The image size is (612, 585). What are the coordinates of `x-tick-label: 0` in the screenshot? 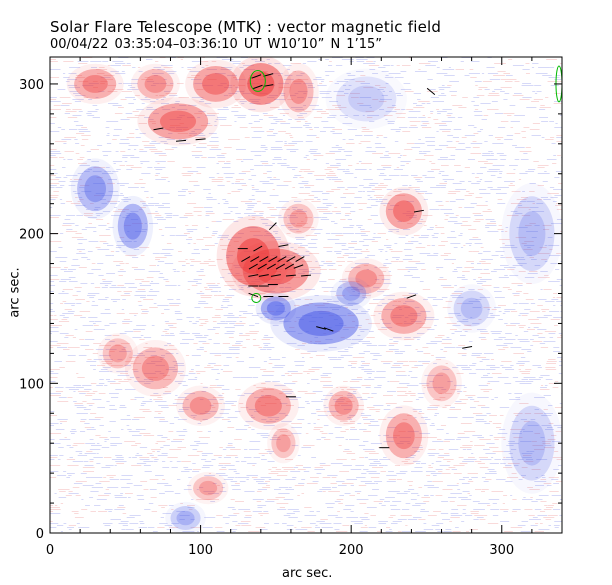 It's located at (50, 550).